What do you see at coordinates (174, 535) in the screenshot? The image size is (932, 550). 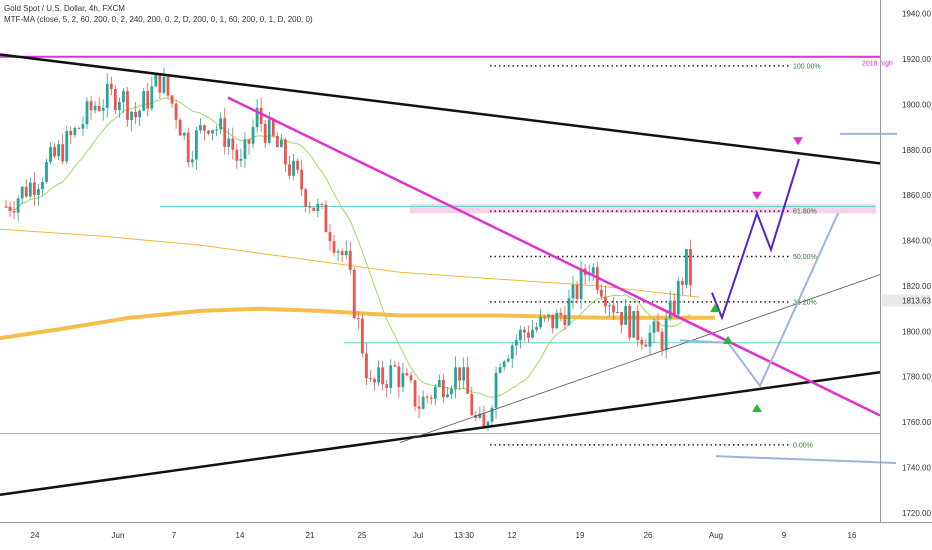 I see `x-tick-label: 7` at bounding box center [174, 535].